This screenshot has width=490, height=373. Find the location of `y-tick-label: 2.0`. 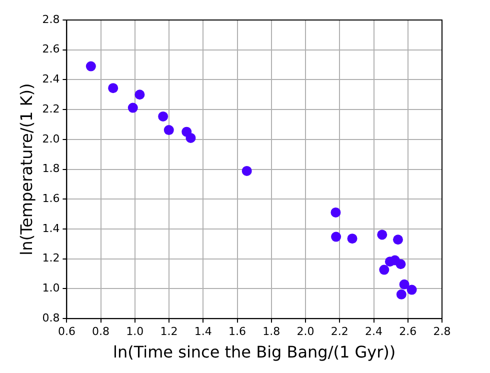

y-tick-label: 2.0 is located at coordinates (51, 139).